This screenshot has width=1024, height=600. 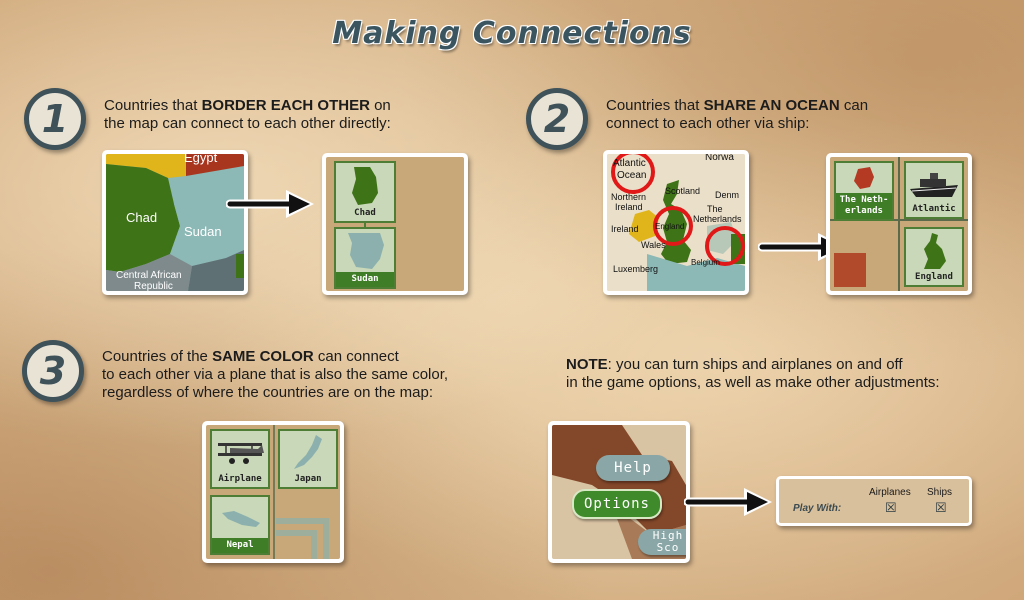 I want to click on card-atlantic: Atlantic, so click(x=934, y=190).